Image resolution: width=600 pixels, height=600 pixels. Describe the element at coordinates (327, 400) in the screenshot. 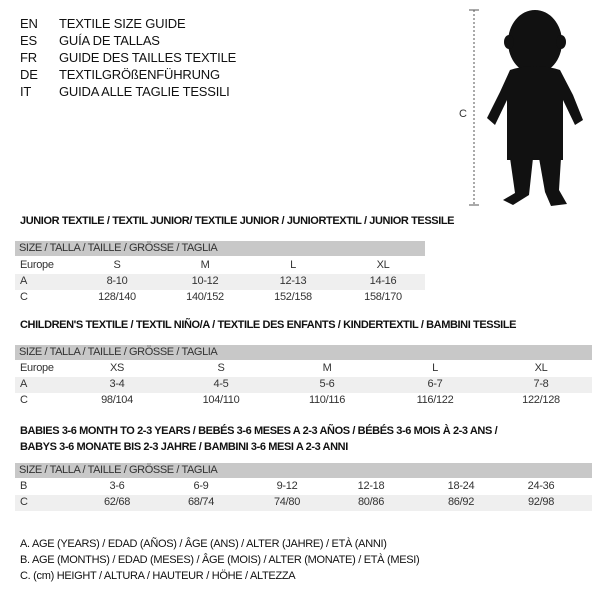

I see `table-cell: 110/116` at that location.